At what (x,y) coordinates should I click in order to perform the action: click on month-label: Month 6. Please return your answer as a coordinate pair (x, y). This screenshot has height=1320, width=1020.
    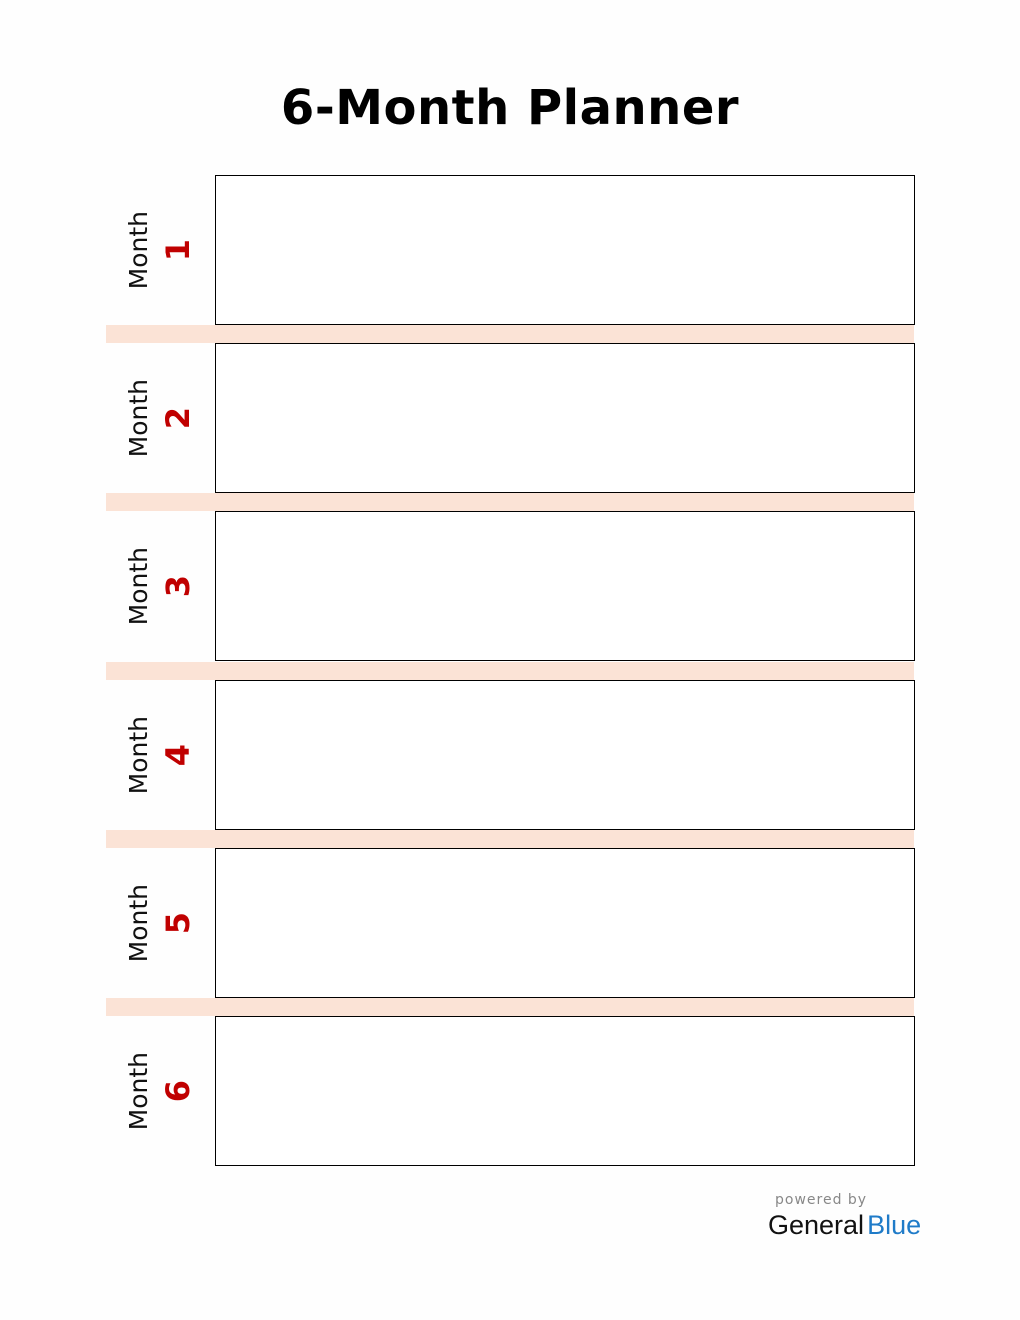
    Looking at the image, I should click on (160, 1091).